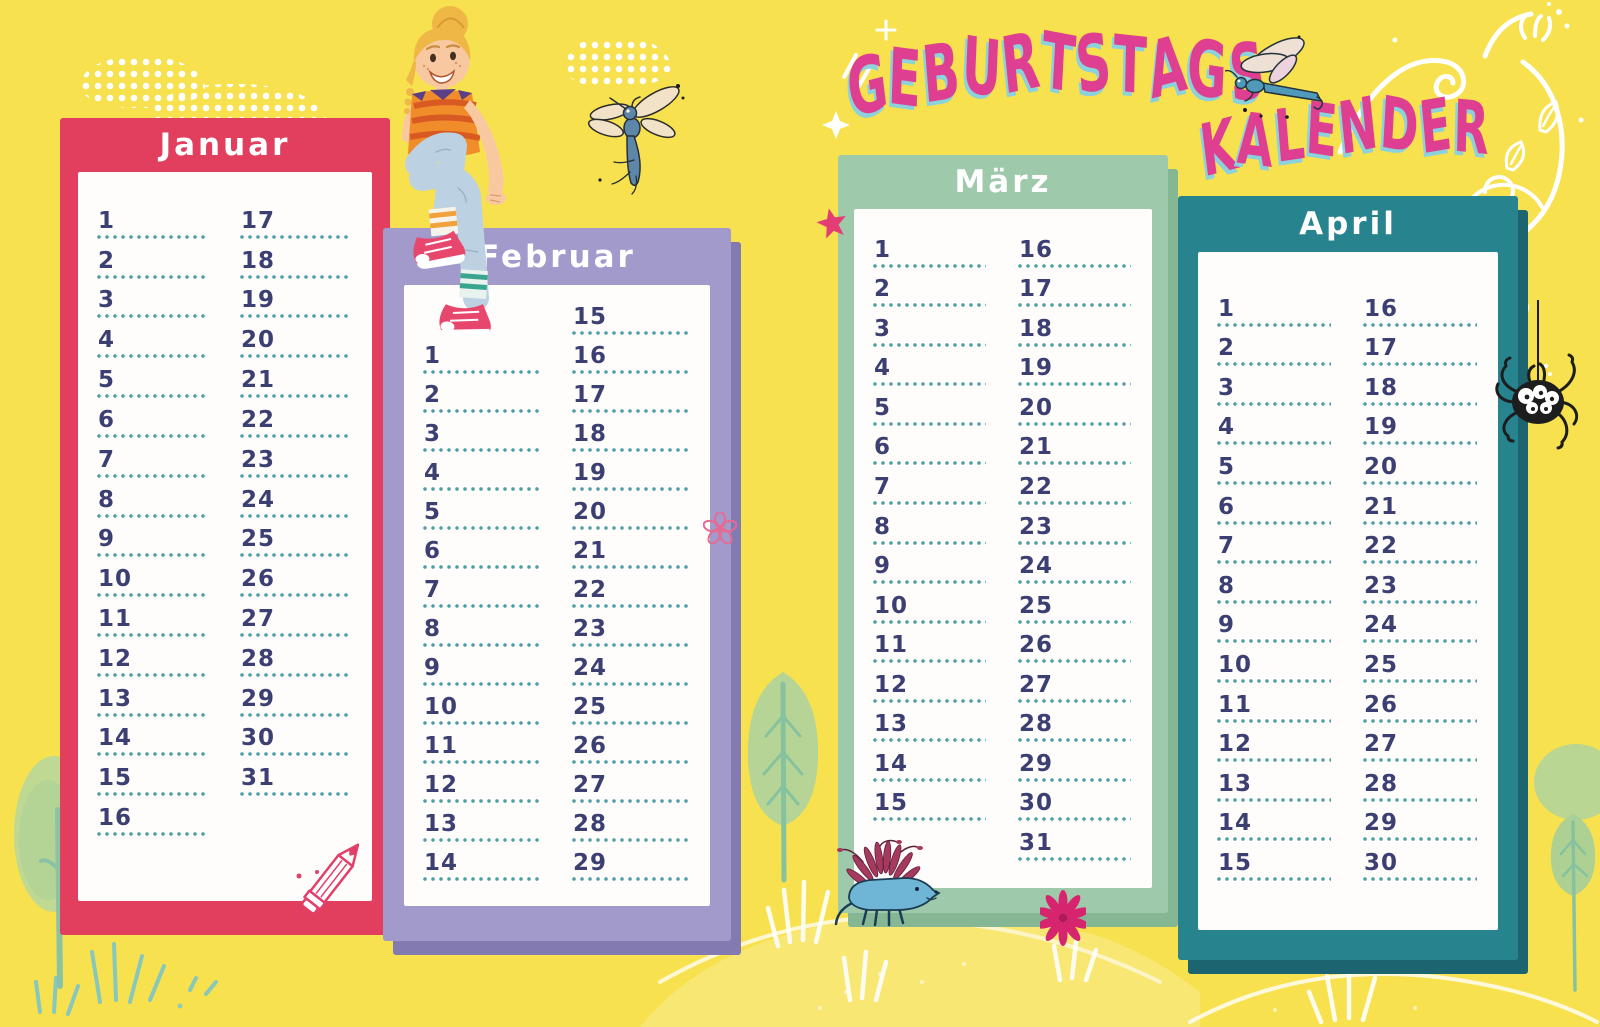  Describe the element at coordinates (258, 499) in the screenshot. I see `day-number: 24` at that location.